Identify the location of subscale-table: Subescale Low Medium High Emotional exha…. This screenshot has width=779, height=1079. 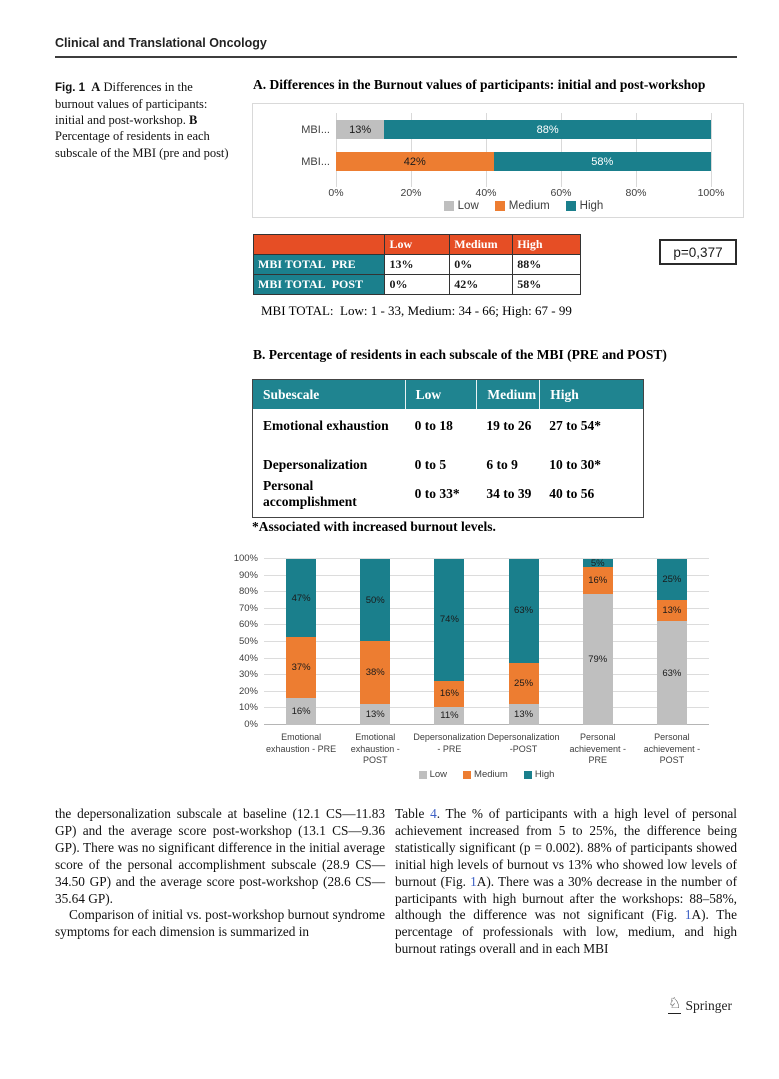
(448, 448).